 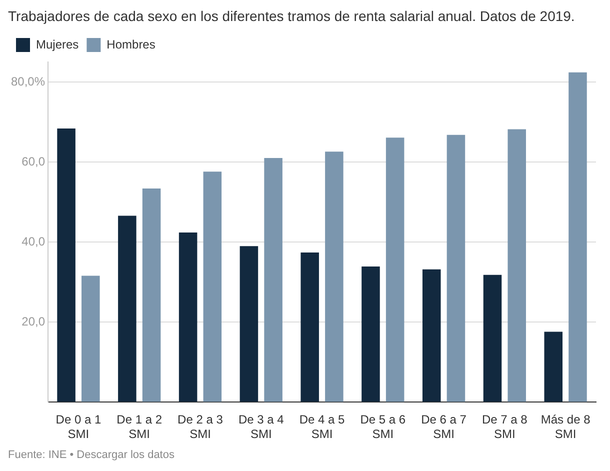 What do you see at coordinates (79, 427) in the screenshot?
I see `x-tick-label: De 0 a 1 SMI` at bounding box center [79, 427].